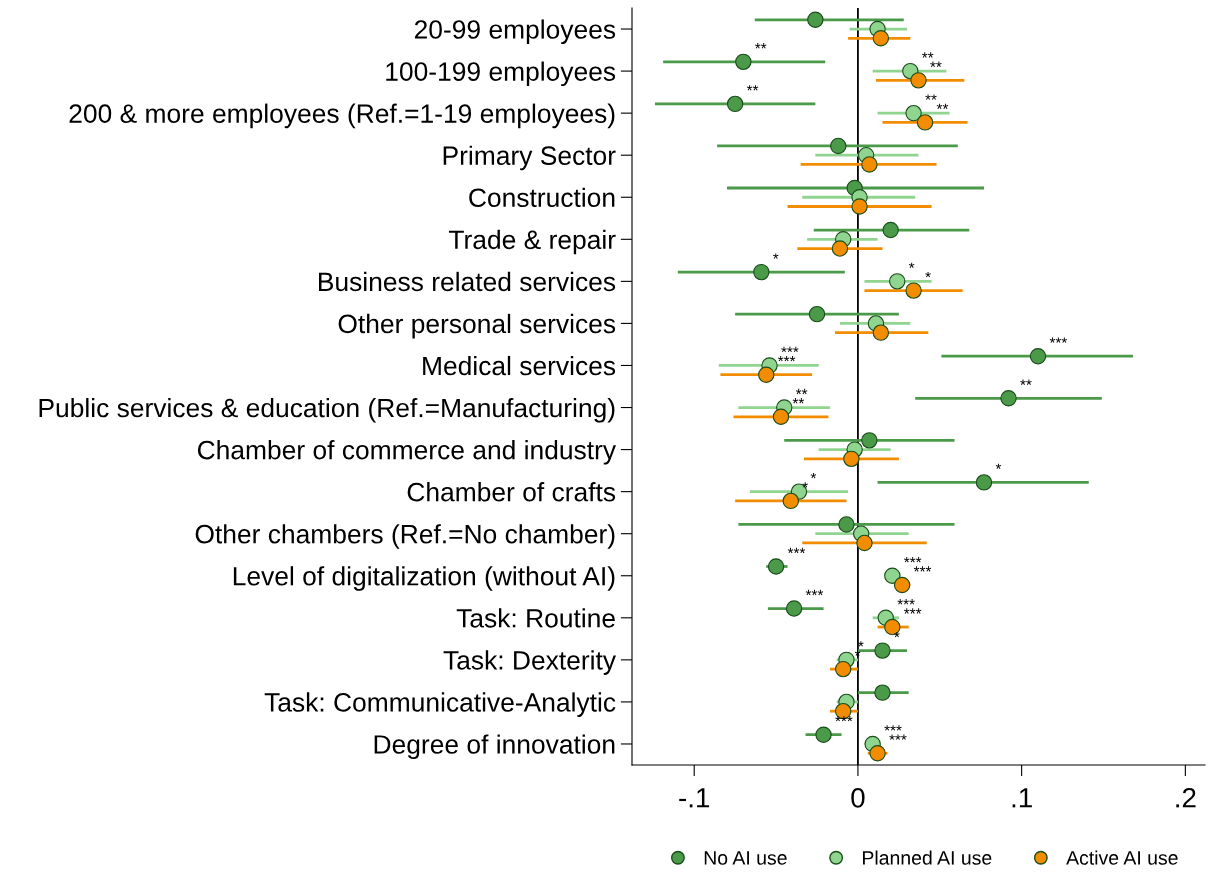 The image size is (1208, 887). Describe the element at coordinates (858, 797) in the screenshot. I see `x-tick-label: 0` at that location.